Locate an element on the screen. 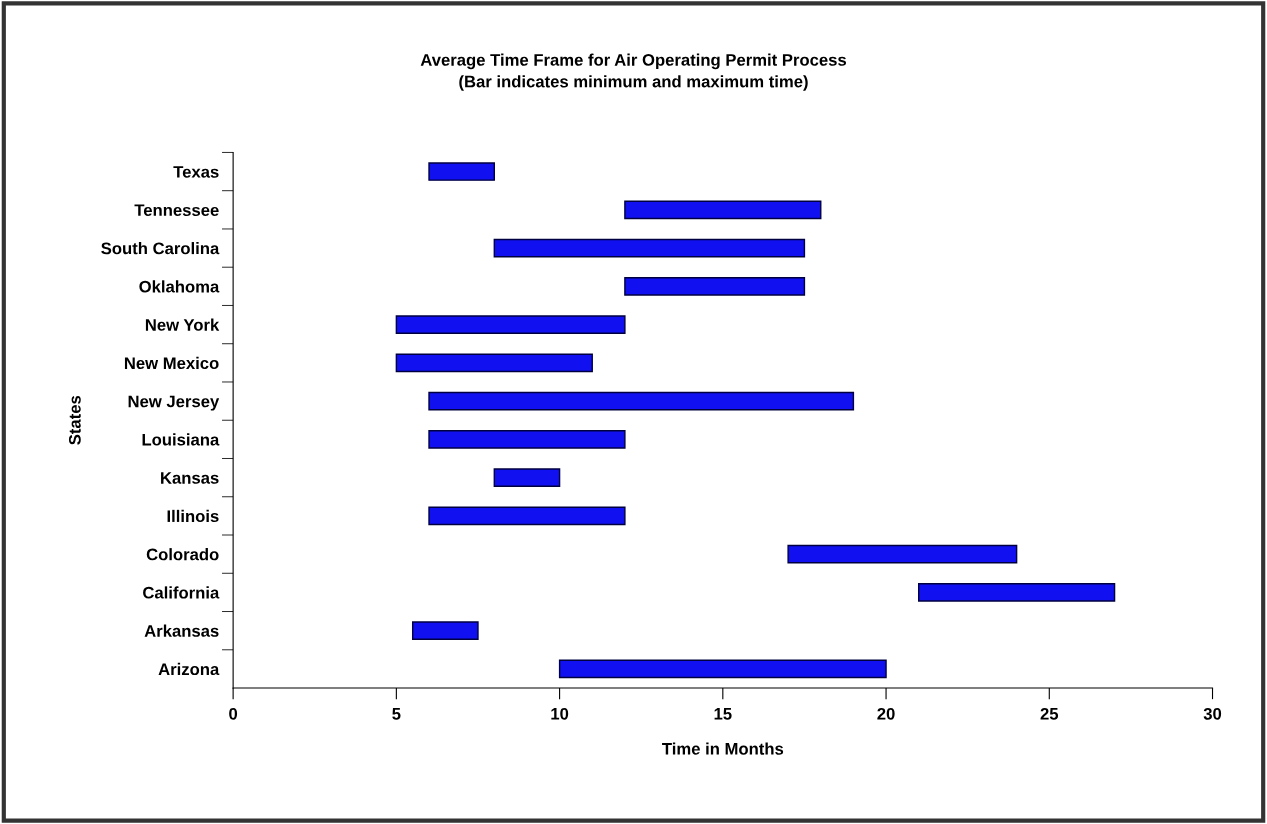 This screenshot has height=824, width=1267. y-tick-label: Texas is located at coordinates (196, 172).